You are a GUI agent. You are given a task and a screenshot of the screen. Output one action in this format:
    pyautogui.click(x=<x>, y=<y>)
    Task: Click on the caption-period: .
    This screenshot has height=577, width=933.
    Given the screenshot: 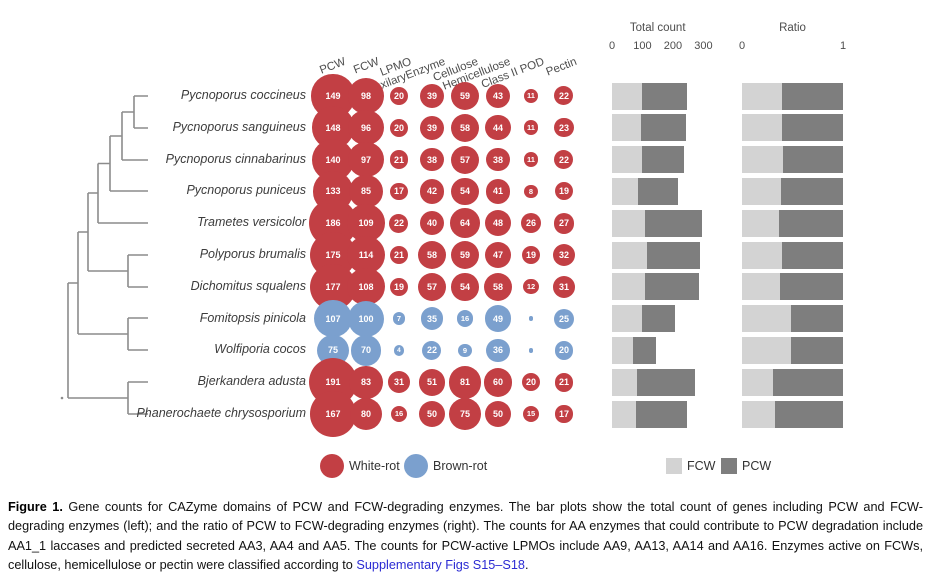 What is the action you would take?
    pyautogui.click(x=526, y=565)
    